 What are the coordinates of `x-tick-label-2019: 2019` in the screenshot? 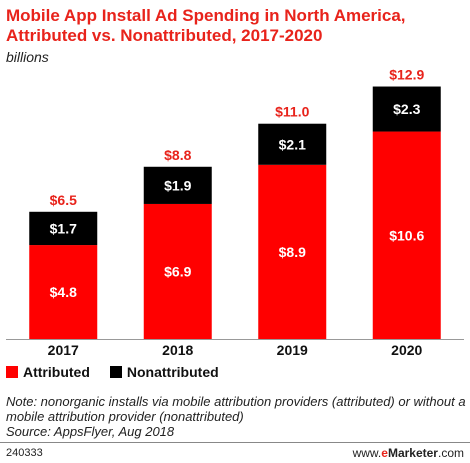 It's located at (292, 350).